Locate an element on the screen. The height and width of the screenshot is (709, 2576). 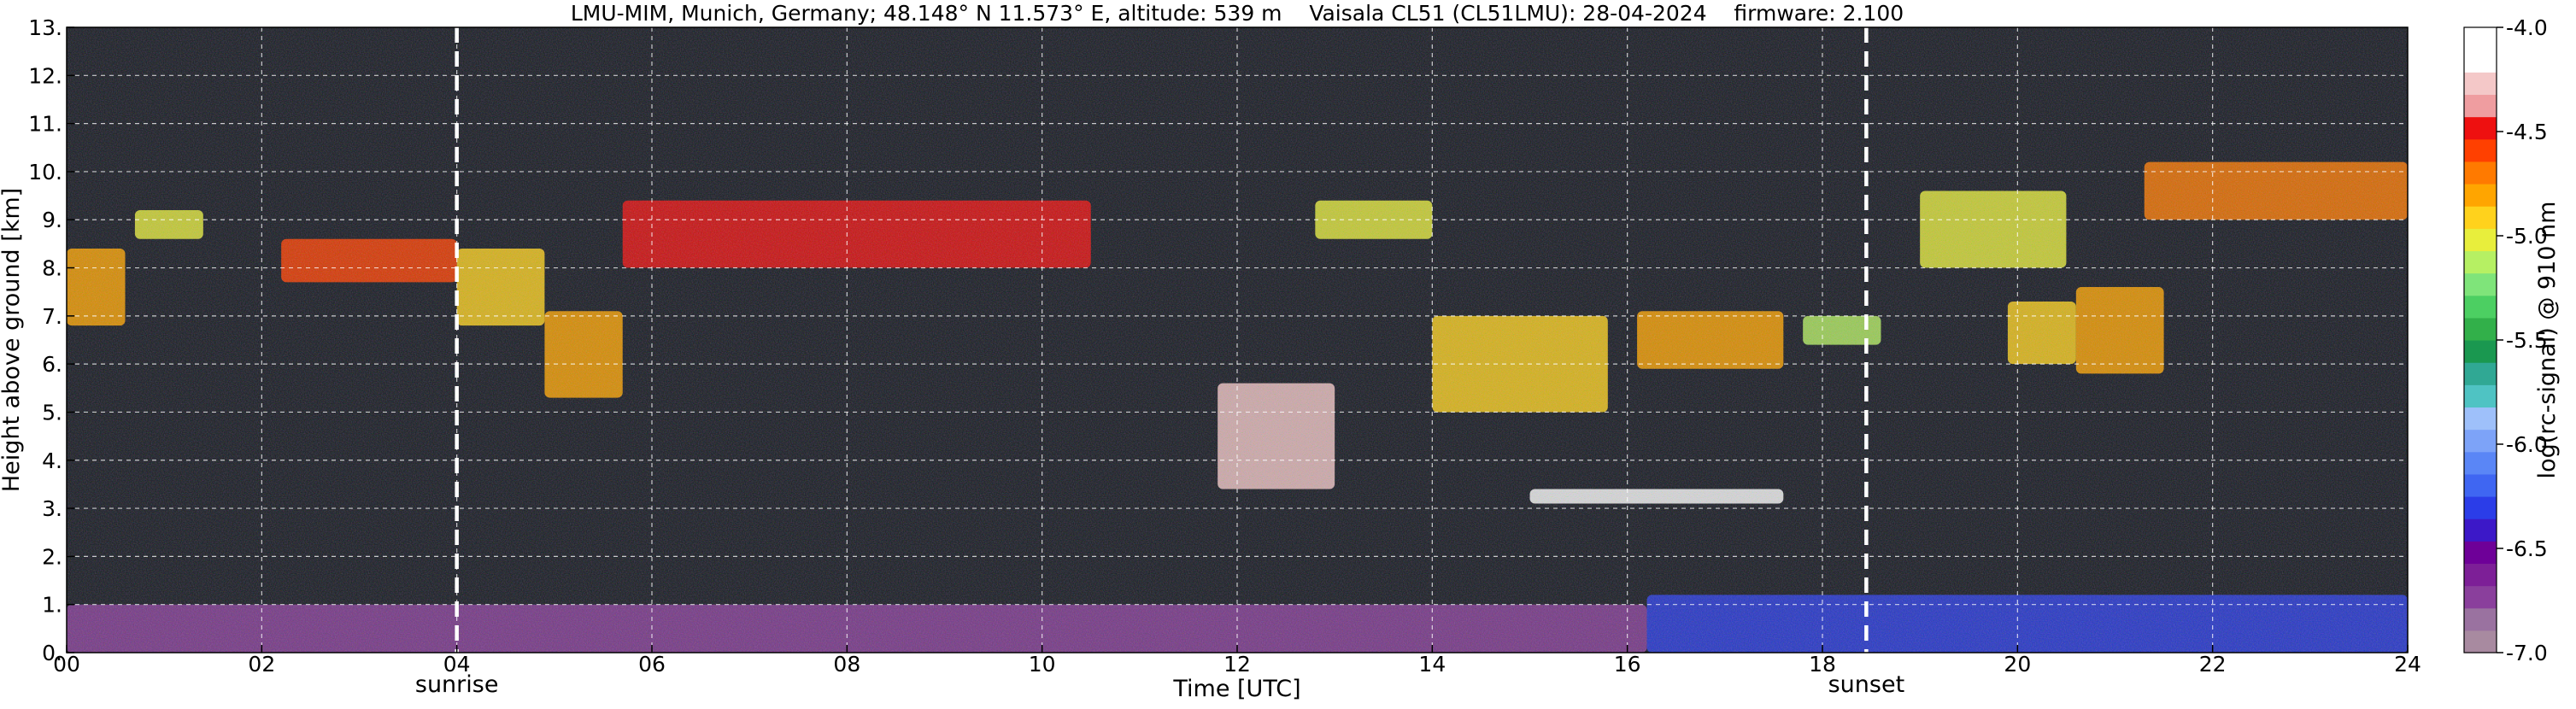
x-tick-label-12: 24 is located at coordinates (2407, 664).